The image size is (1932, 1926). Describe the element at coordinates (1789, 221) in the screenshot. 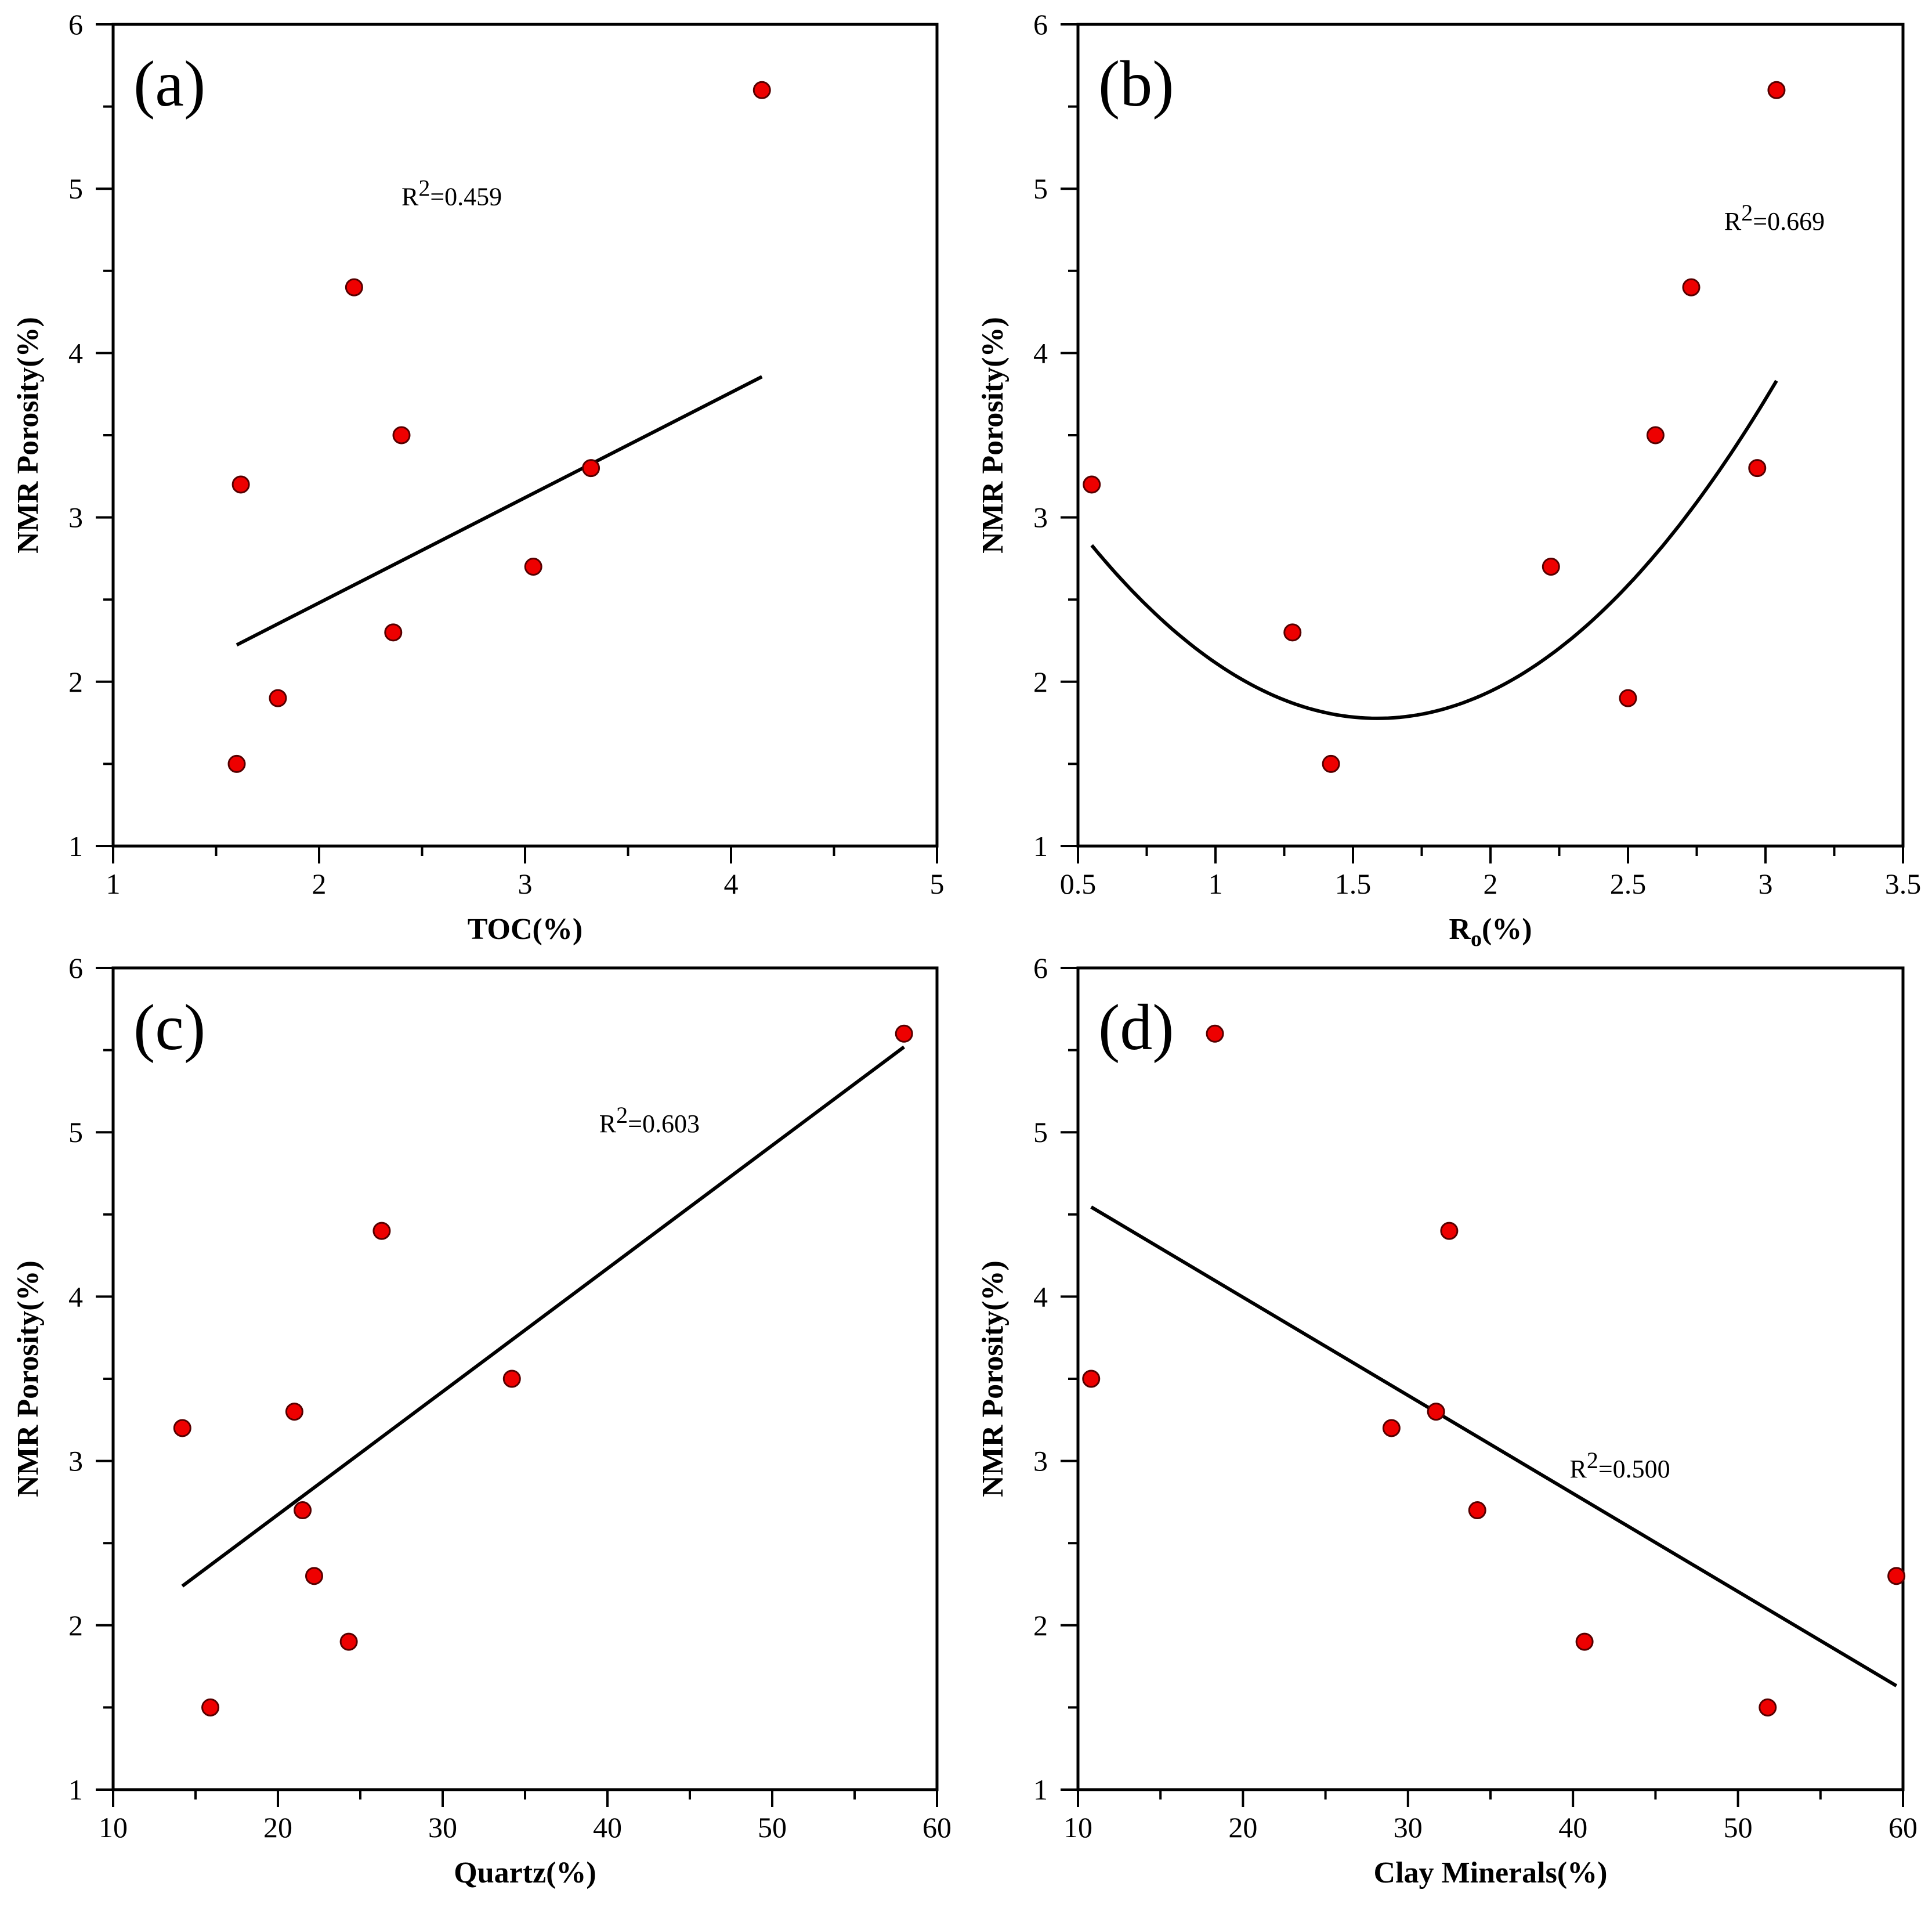

I see `r-squared-value: =0.669` at that location.